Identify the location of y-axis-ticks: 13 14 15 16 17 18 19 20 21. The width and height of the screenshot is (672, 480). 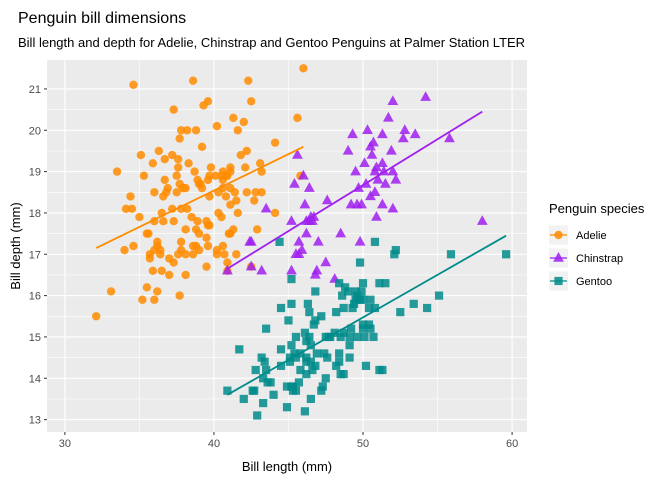
(38, 255).